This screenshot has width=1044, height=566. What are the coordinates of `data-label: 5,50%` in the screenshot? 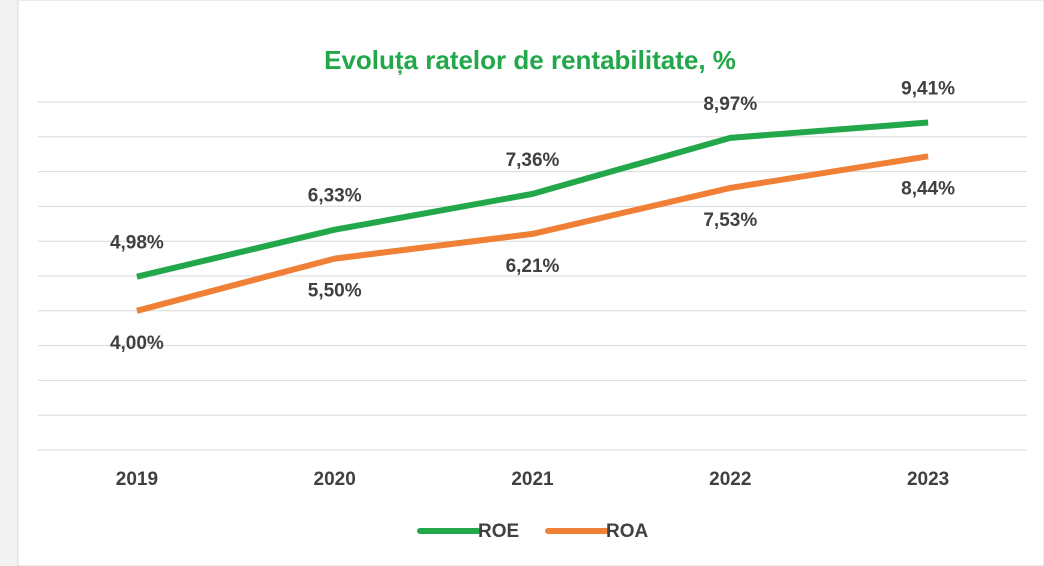 It's located at (335, 291).